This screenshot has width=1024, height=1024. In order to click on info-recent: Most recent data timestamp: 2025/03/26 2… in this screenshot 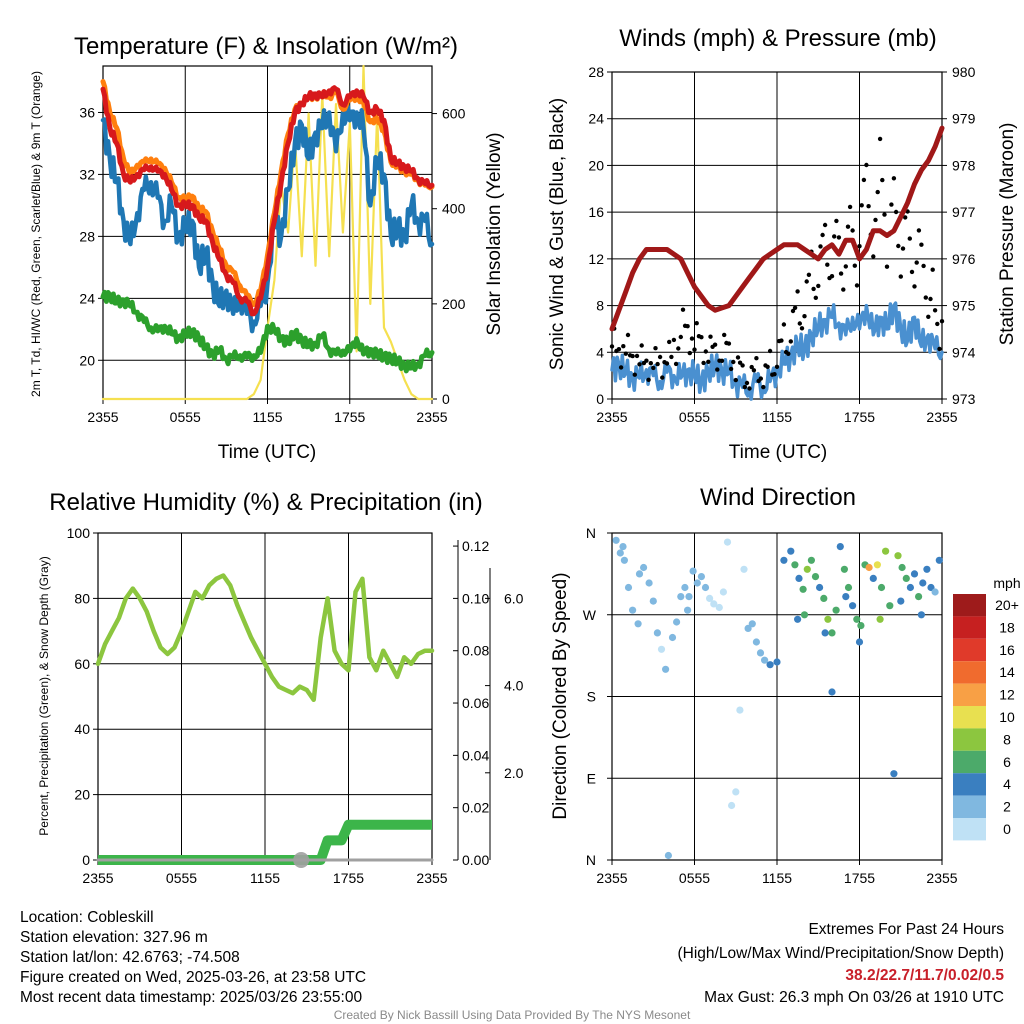, I will do `click(191, 997)`.